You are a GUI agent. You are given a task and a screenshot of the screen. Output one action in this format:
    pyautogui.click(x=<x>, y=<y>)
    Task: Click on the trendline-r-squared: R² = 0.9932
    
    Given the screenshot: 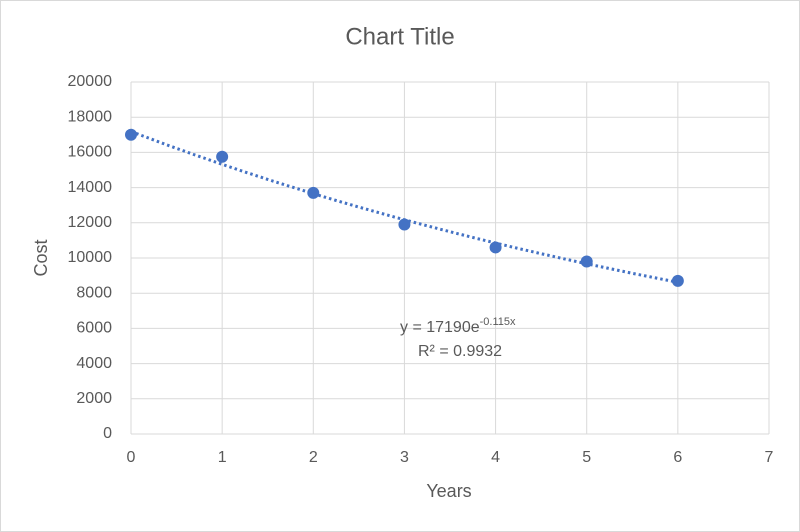 What is the action you would take?
    pyautogui.click(x=460, y=351)
    